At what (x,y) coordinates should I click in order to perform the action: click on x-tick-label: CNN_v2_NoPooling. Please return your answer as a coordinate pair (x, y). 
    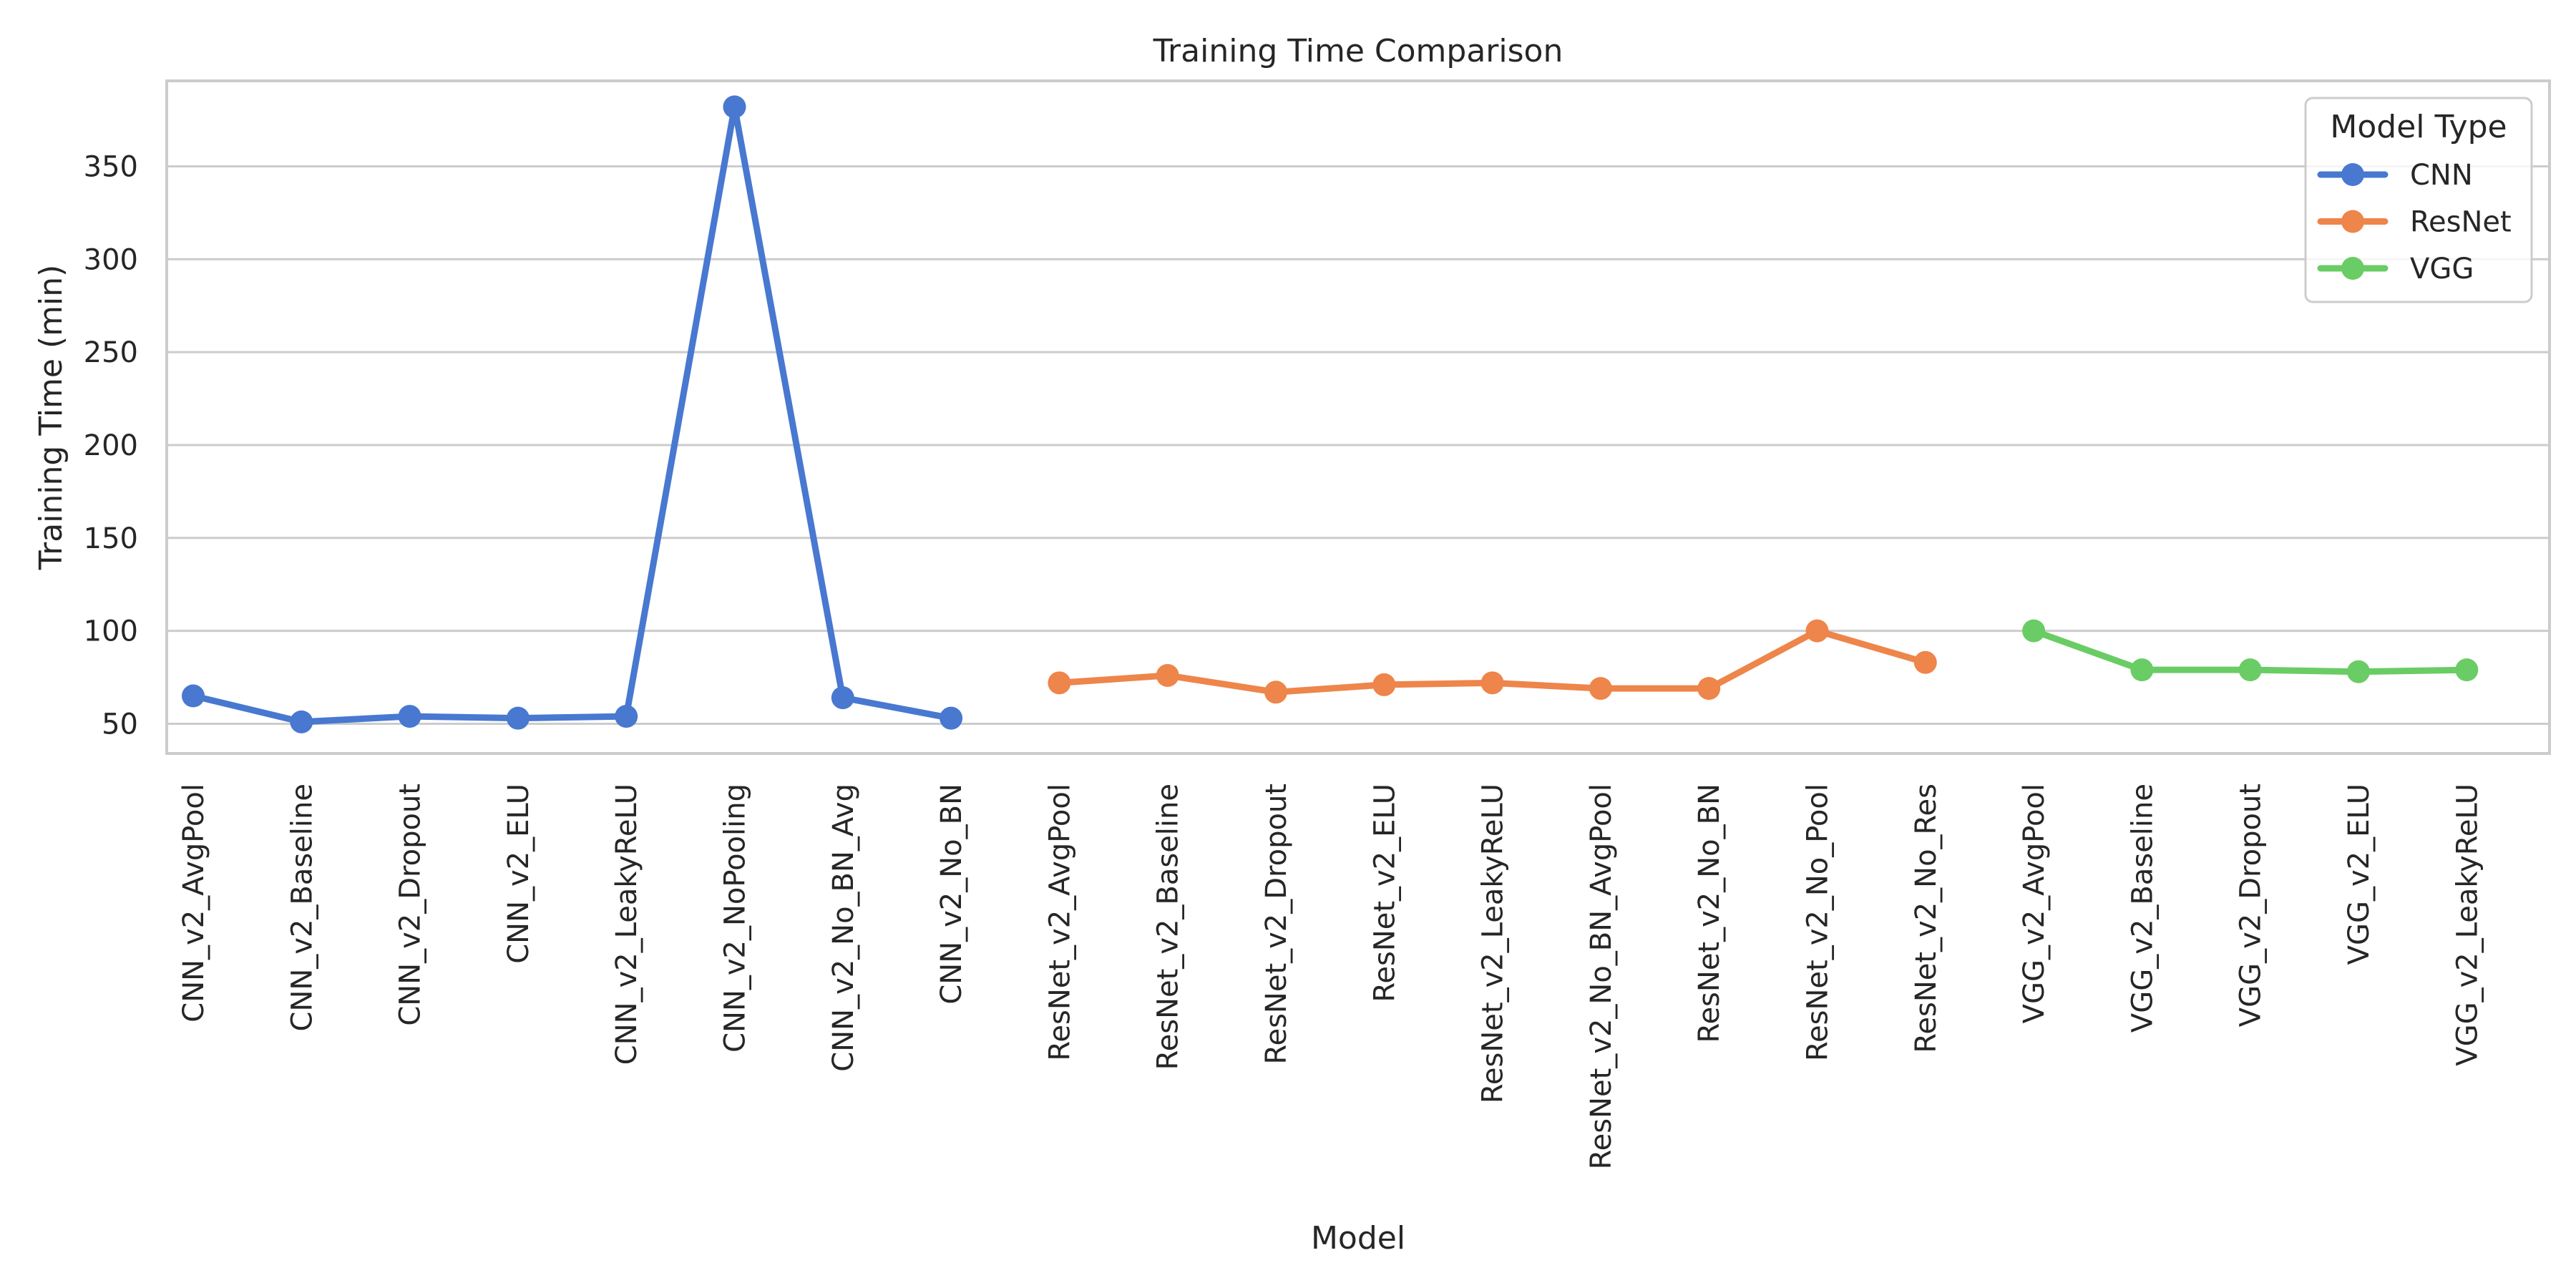
    Looking at the image, I should click on (735, 918).